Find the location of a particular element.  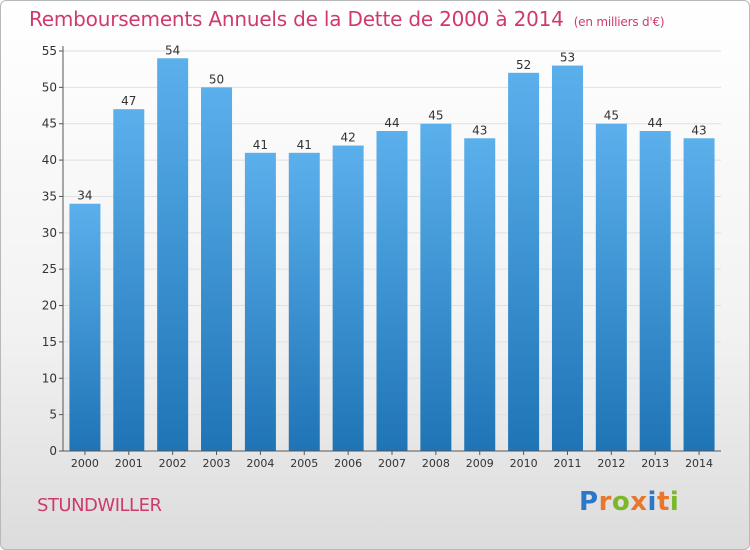

chart-unit: (en milliers d'€) is located at coordinates (619, 22).